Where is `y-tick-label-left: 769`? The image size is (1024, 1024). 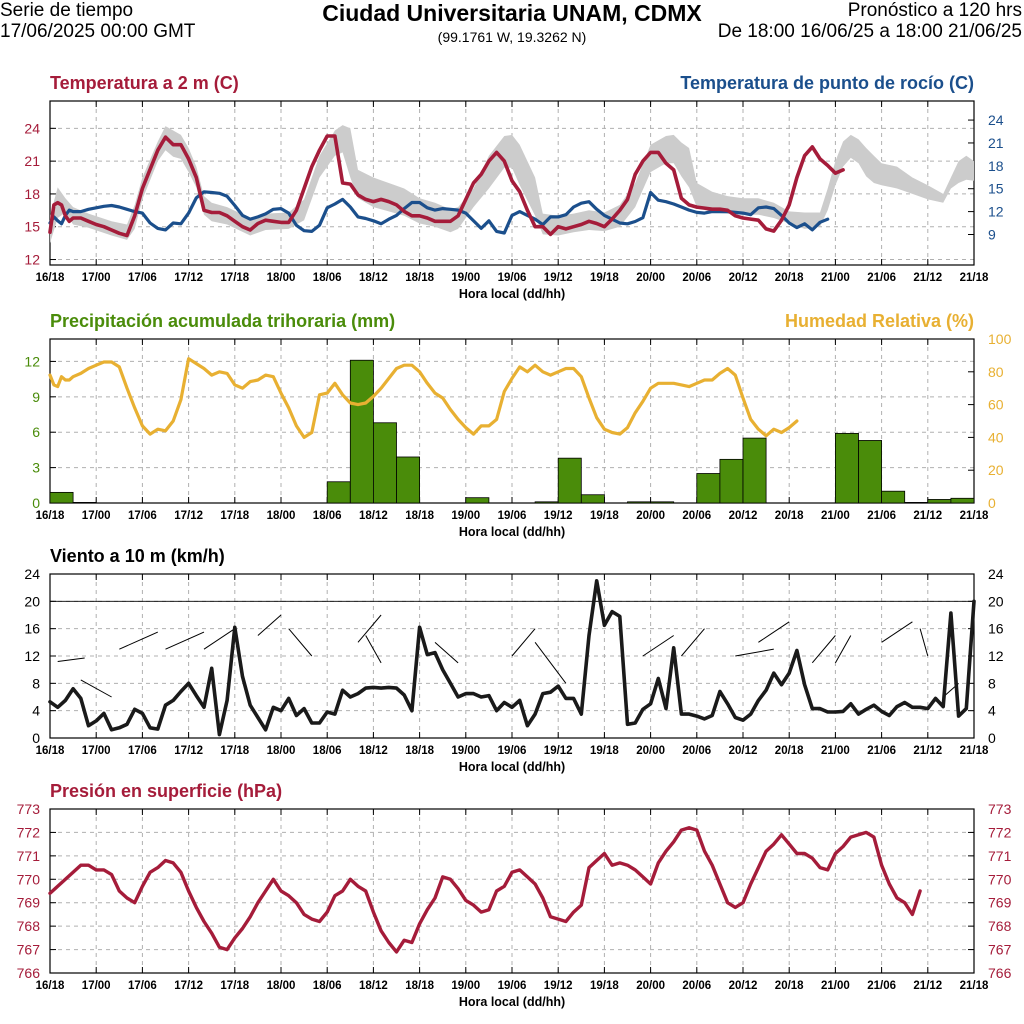 y-tick-label-left: 769 is located at coordinates (29, 903).